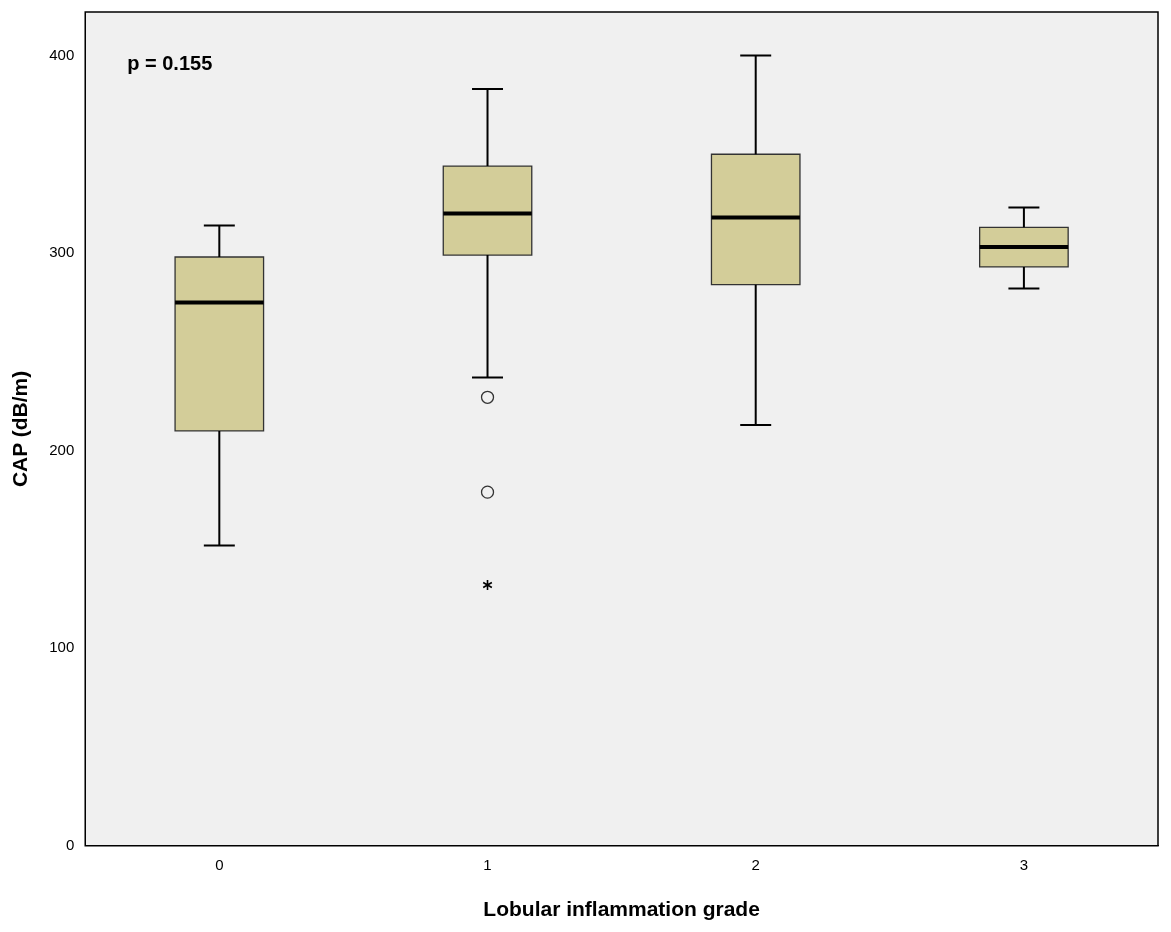 This screenshot has height=932, width=1171. Describe the element at coordinates (62, 252) in the screenshot. I see `y-tick-label: 300` at that location.